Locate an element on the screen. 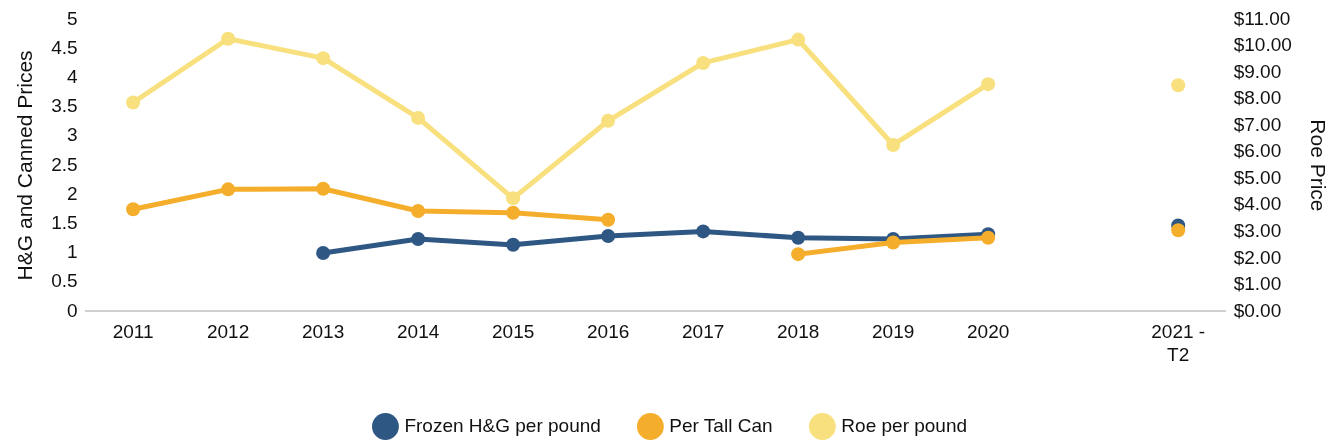  y-tick-label: 4 is located at coordinates (73, 77).